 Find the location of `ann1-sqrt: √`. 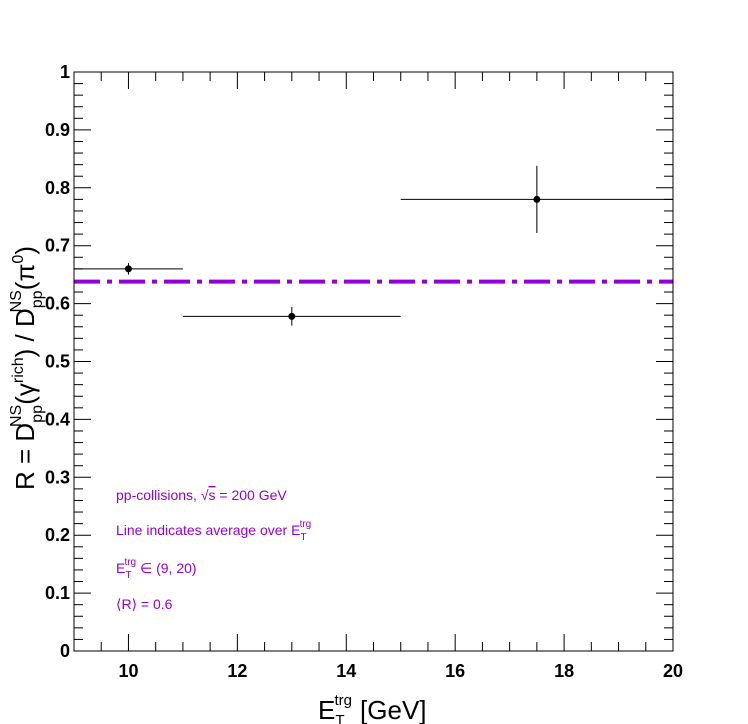

ann1-sqrt: √ is located at coordinates (205, 495).